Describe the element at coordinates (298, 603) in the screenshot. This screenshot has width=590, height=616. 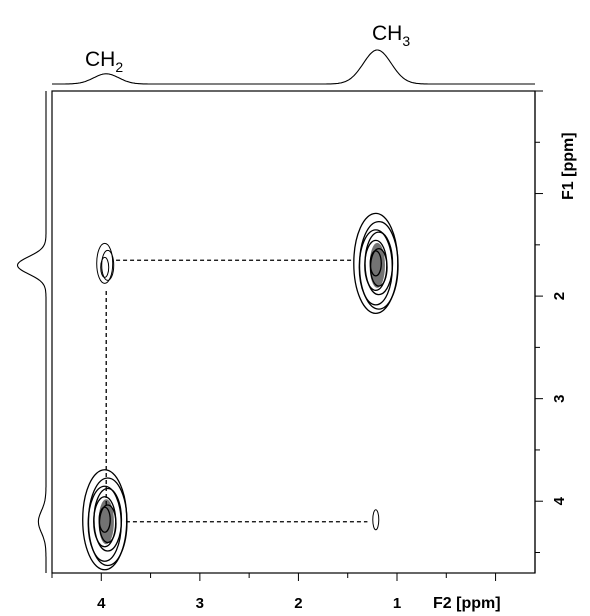
I see `x-tick-label: 2` at that location.